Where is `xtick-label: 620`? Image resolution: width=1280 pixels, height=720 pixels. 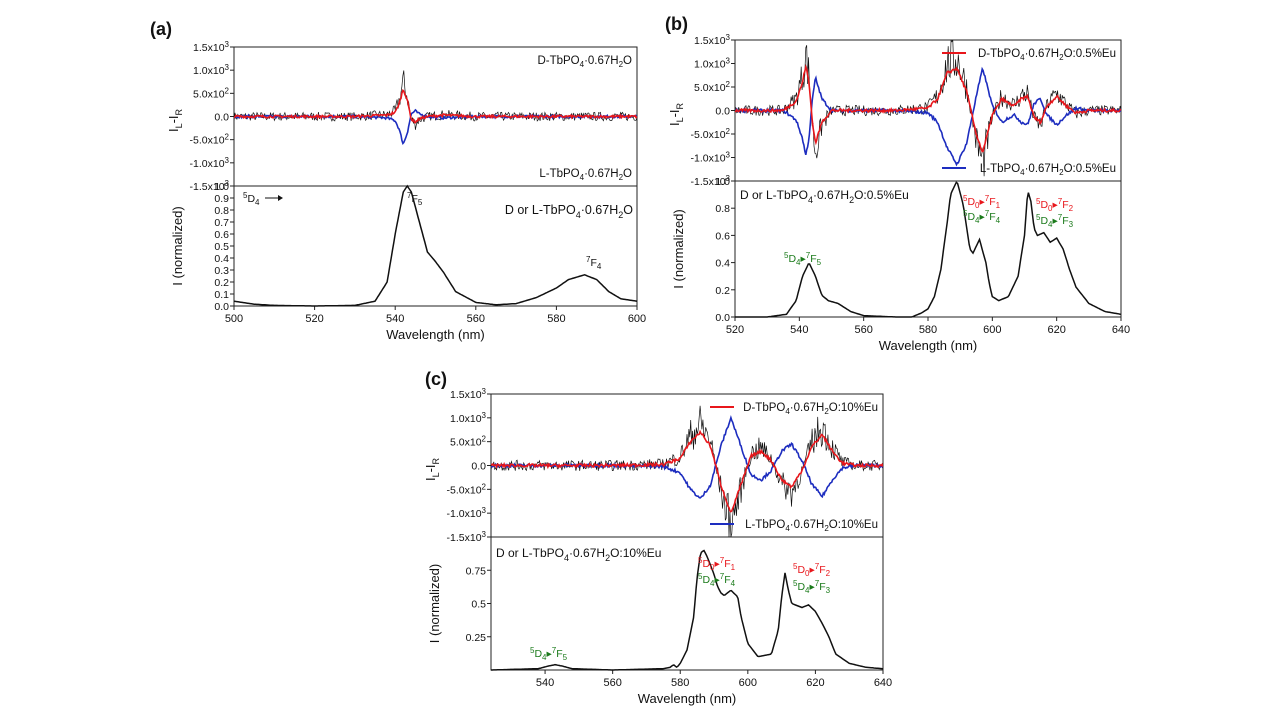 xtick-label: 620 is located at coordinates (815, 683).